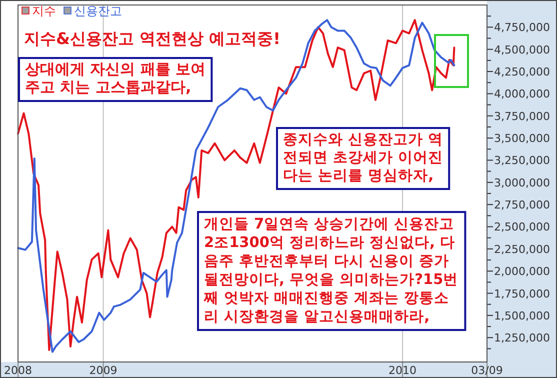 The width and height of the screenshot is (557, 378). Describe the element at coordinates (522, 227) in the screenshot. I see `y-tick-label: 2,500,000` at that location.